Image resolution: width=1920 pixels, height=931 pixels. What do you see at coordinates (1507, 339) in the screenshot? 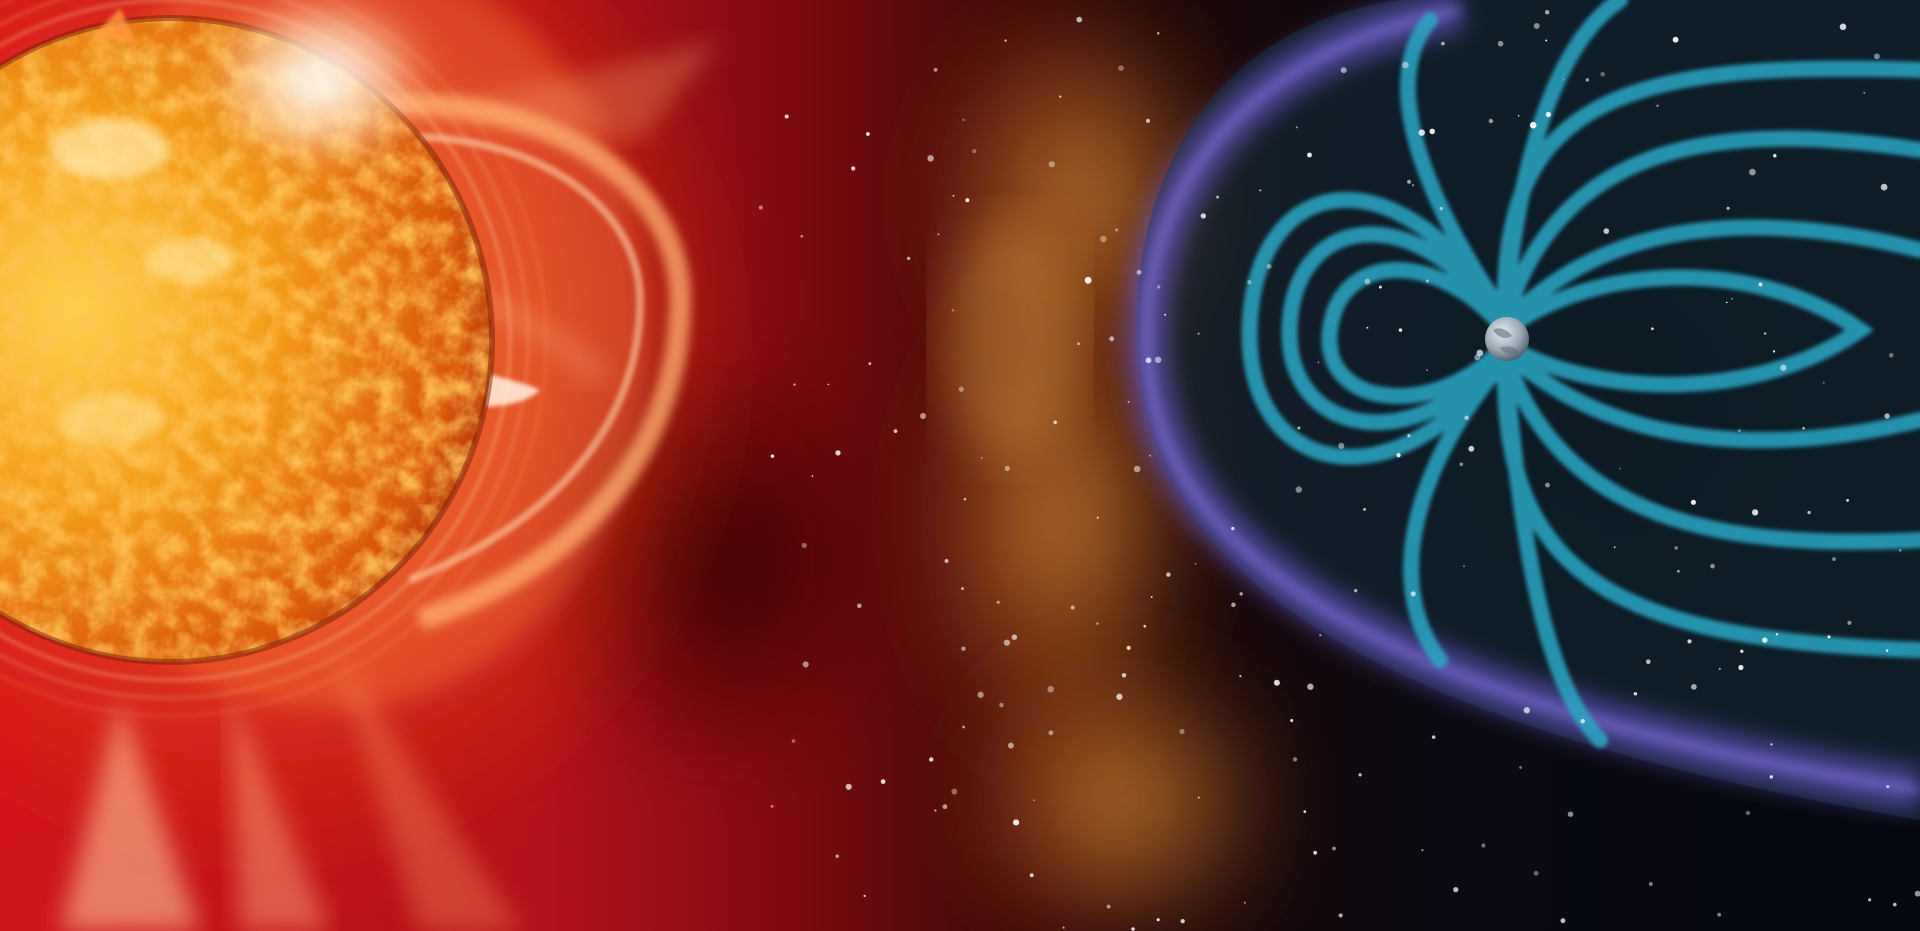
I see `earth-icon` at bounding box center [1507, 339].